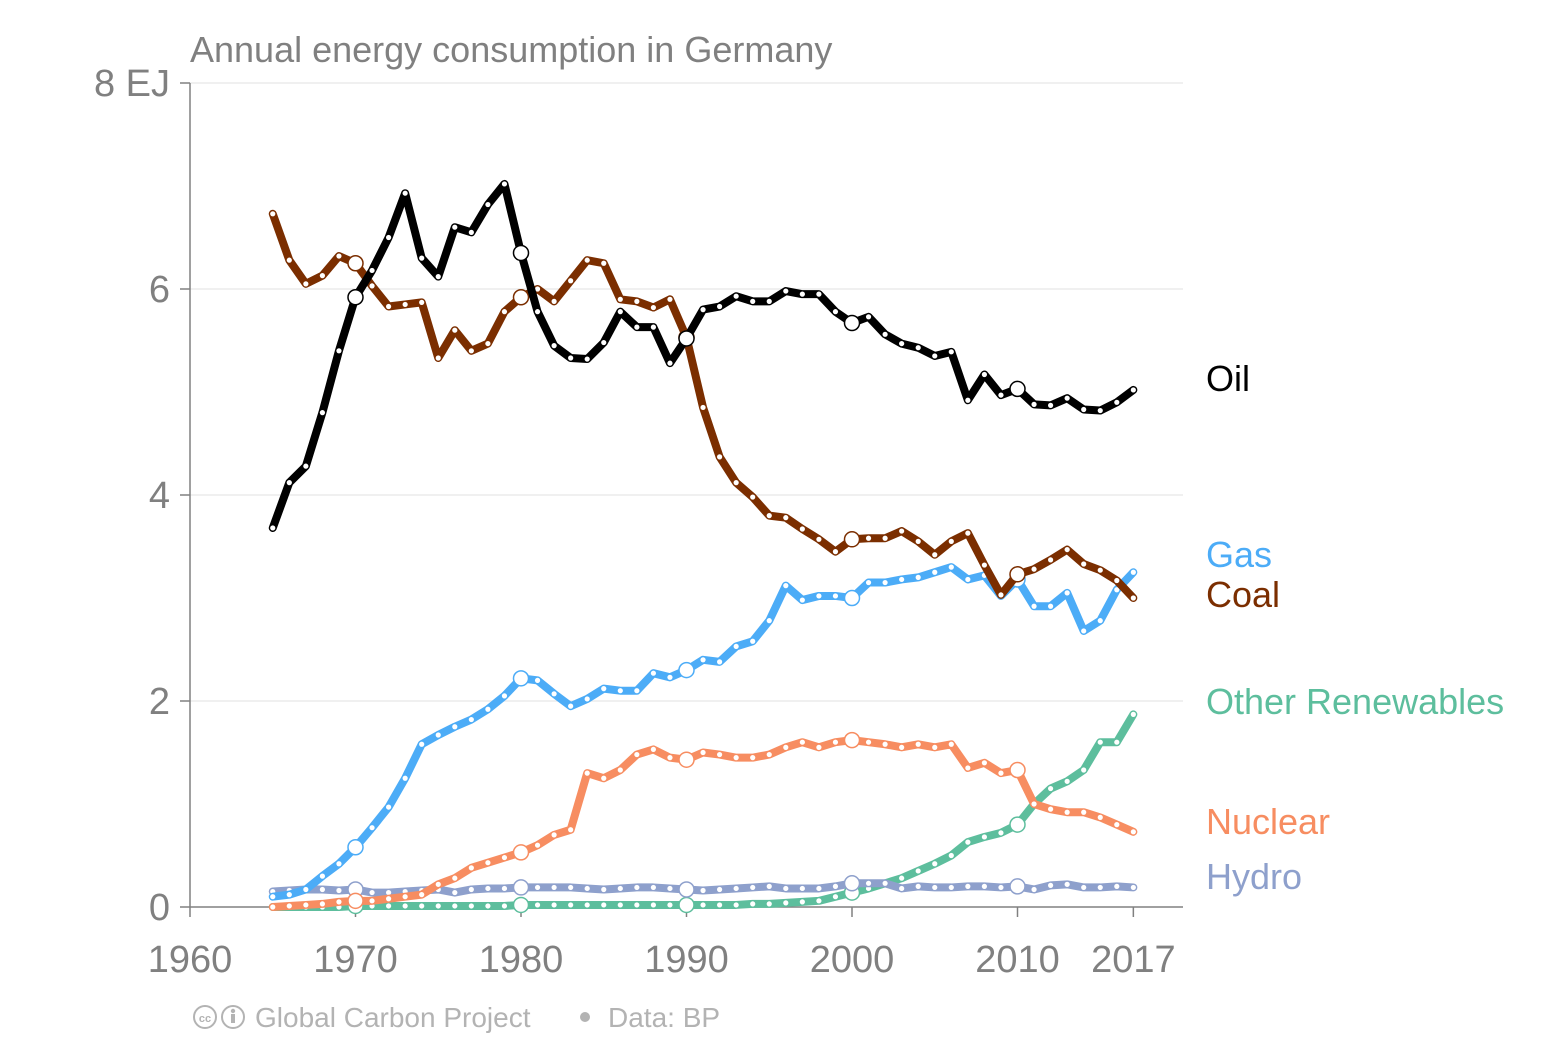 Image resolution: width=1563 pixels, height=1042 pixels. What do you see at coordinates (132, 84) in the screenshot?
I see `y-tick-label: 8 EJ` at bounding box center [132, 84].